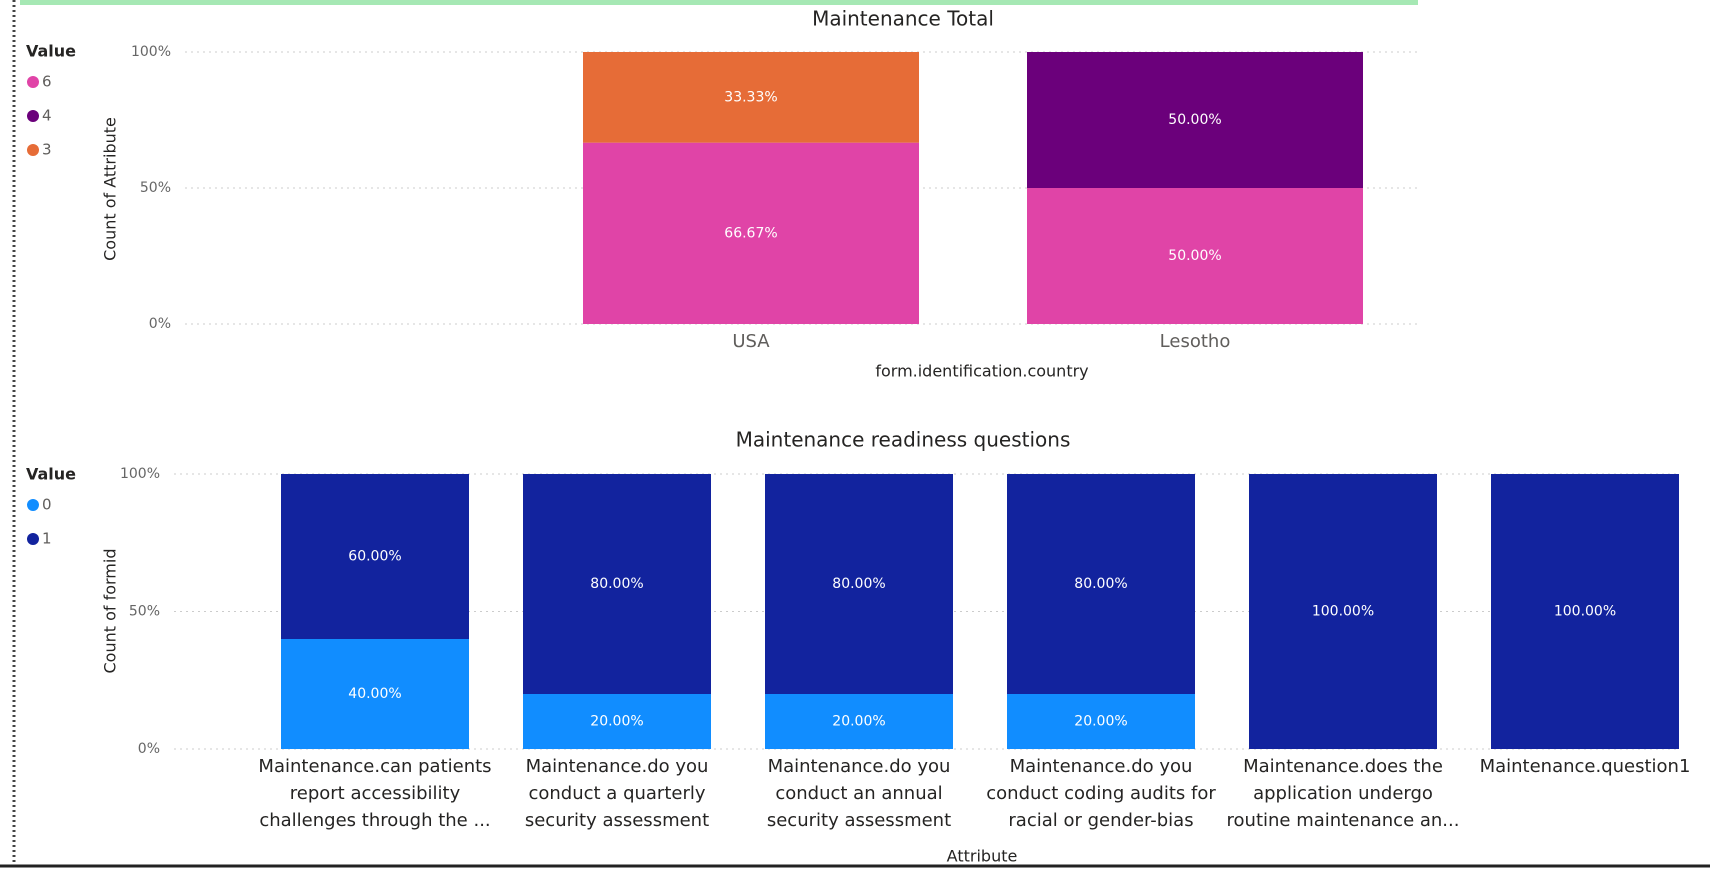 The width and height of the screenshot is (1710, 869). Describe the element at coordinates (1585, 766) in the screenshot. I see `x-tick-label: Maintenance.question1` at that location.